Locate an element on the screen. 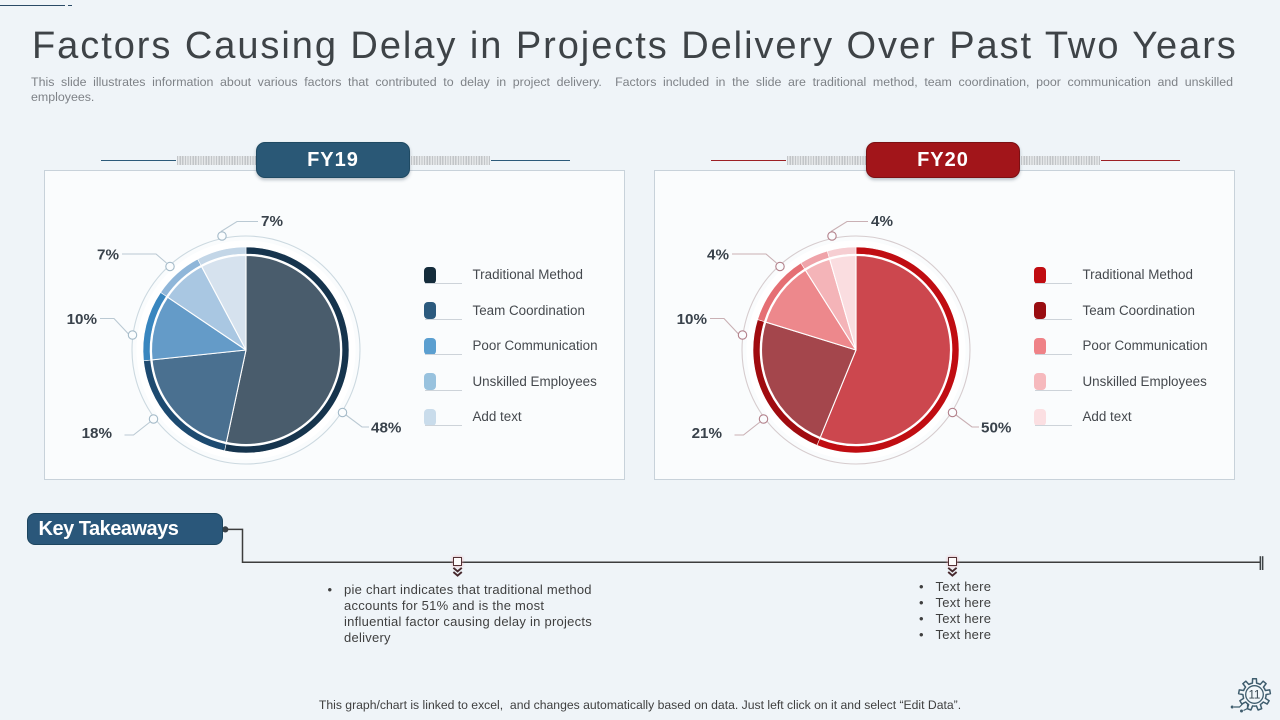 The width and height of the screenshot is (1280, 720). svg-text: 18% is located at coordinates (97, 433).